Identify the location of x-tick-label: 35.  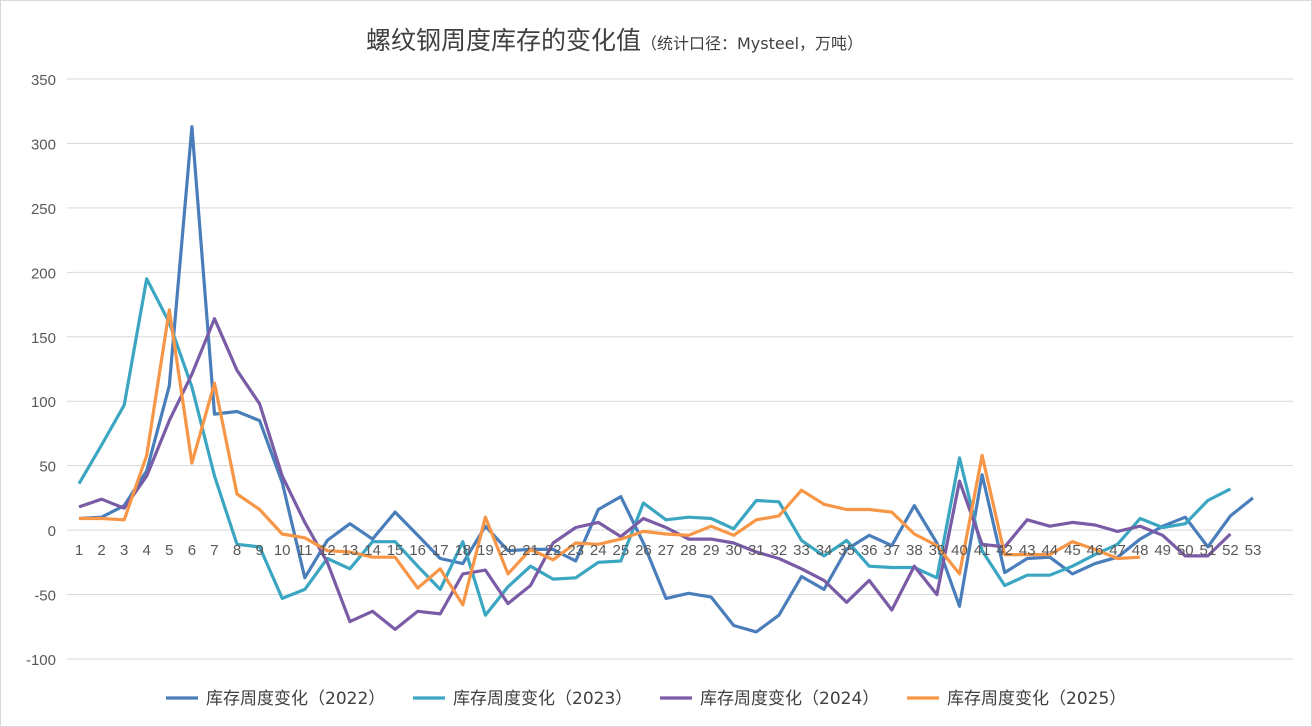
(846, 550).